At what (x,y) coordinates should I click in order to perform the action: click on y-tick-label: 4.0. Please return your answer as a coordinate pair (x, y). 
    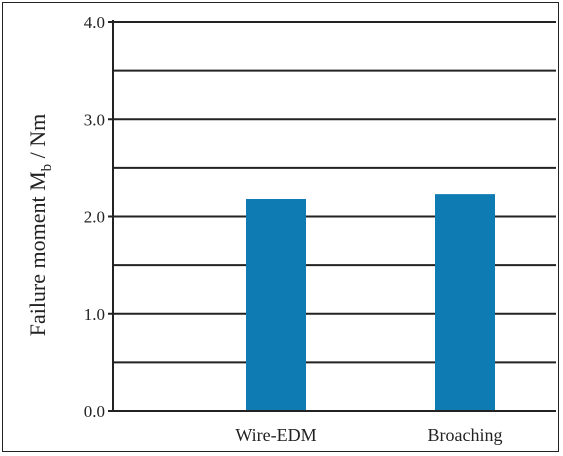
    Looking at the image, I should click on (94, 22).